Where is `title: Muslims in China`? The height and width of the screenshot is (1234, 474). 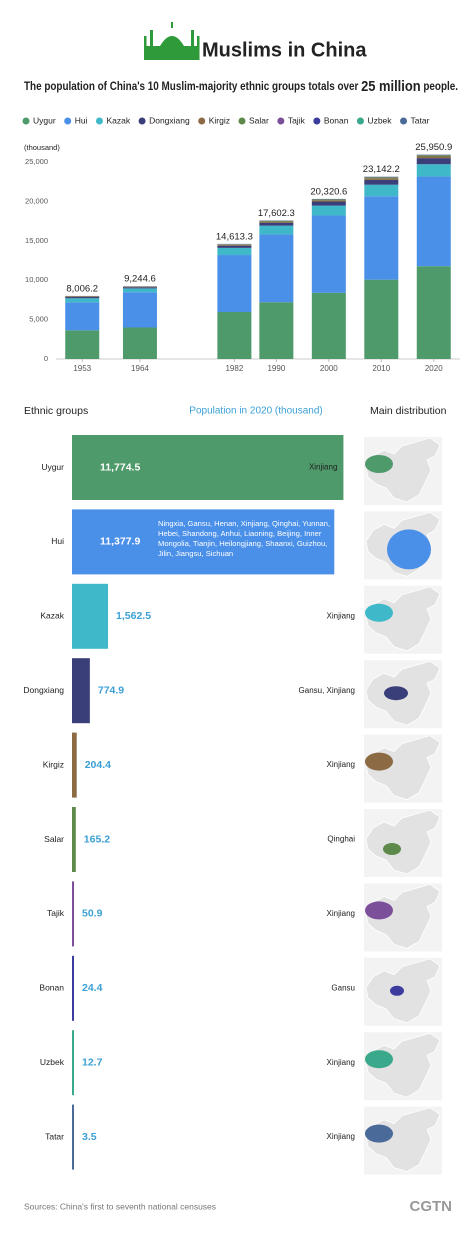 title: Muslims in China is located at coordinates (284, 50).